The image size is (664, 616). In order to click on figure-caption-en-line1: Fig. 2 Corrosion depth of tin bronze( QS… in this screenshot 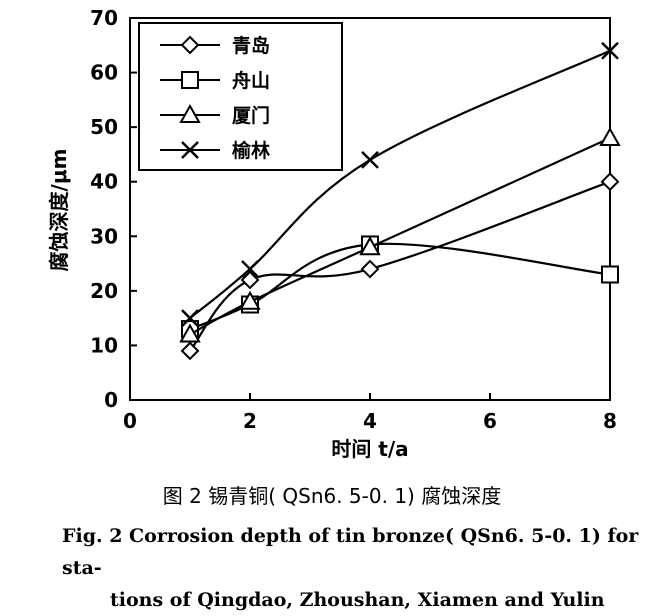, I will do `click(350, 552)`.